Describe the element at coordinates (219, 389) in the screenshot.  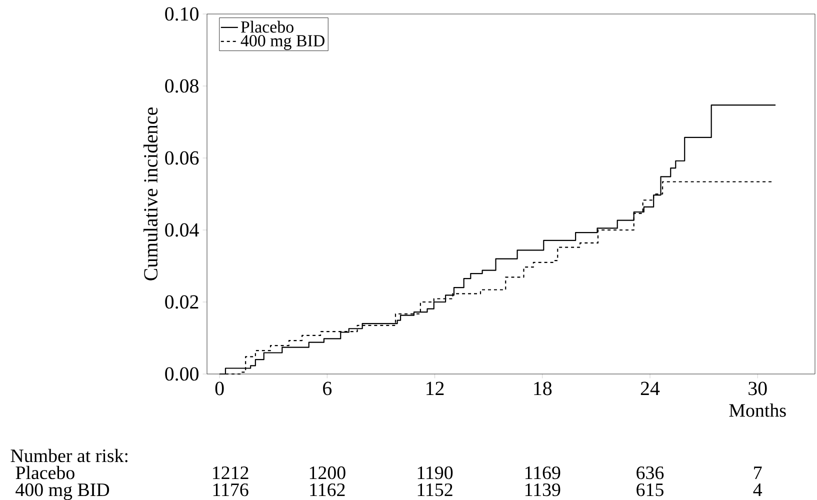
I see `x-tick-label: 0` at that location.